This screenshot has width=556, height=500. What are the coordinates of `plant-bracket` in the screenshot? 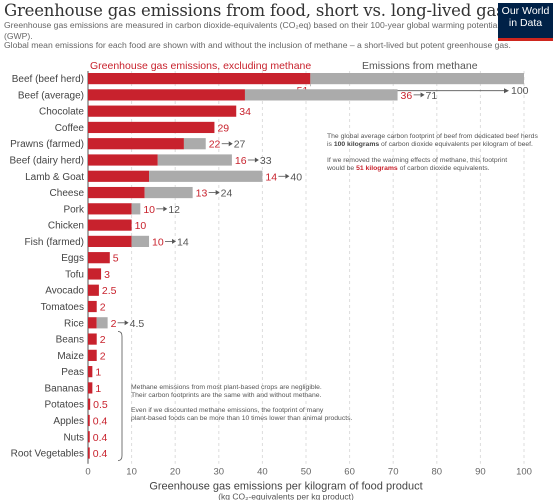 It's located at (120, 396).